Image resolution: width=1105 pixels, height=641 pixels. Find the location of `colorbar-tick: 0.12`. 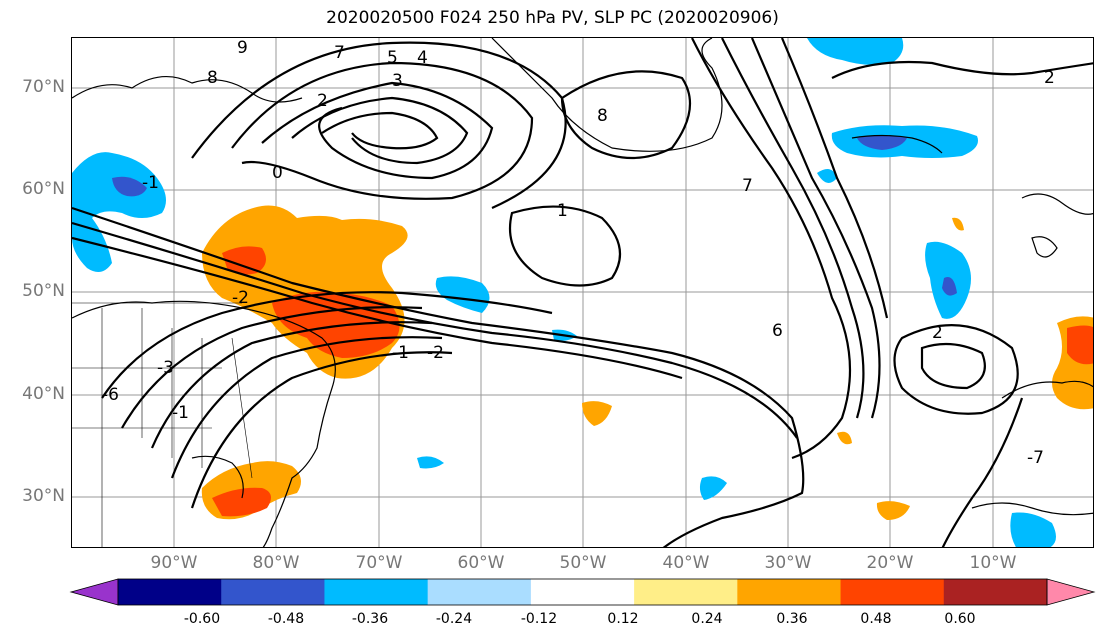

colorbar-tick: 0.12 is located at coordinates (623, 619).